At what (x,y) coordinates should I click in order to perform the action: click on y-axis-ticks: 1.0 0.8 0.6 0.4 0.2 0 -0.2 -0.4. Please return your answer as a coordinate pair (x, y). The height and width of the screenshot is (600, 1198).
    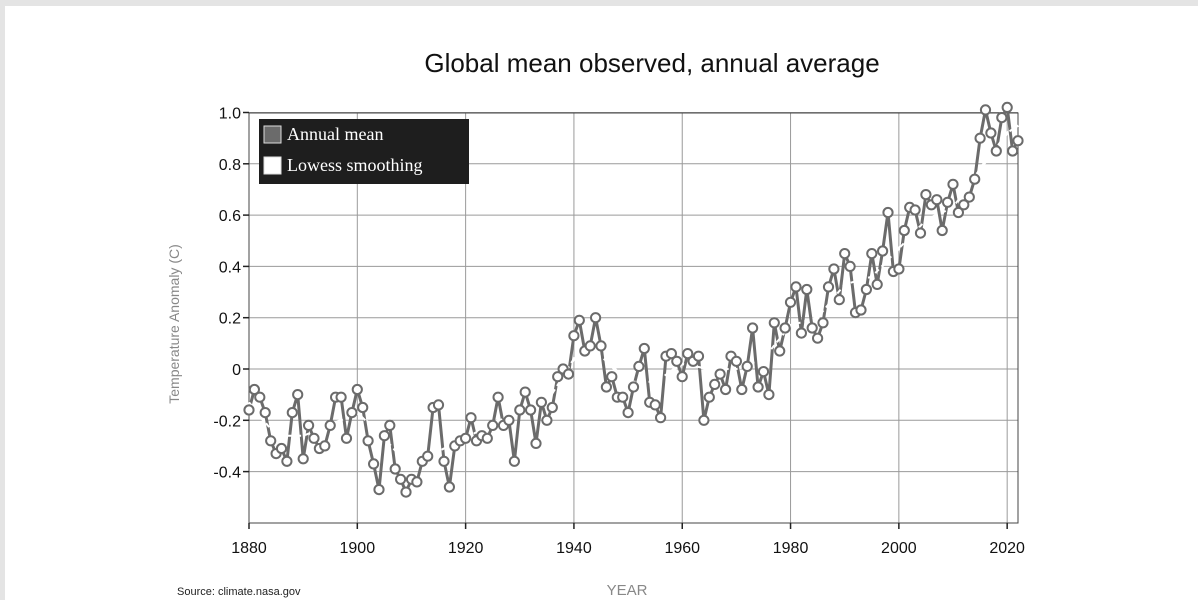
    Looking at the image, I should click on (231, 294).